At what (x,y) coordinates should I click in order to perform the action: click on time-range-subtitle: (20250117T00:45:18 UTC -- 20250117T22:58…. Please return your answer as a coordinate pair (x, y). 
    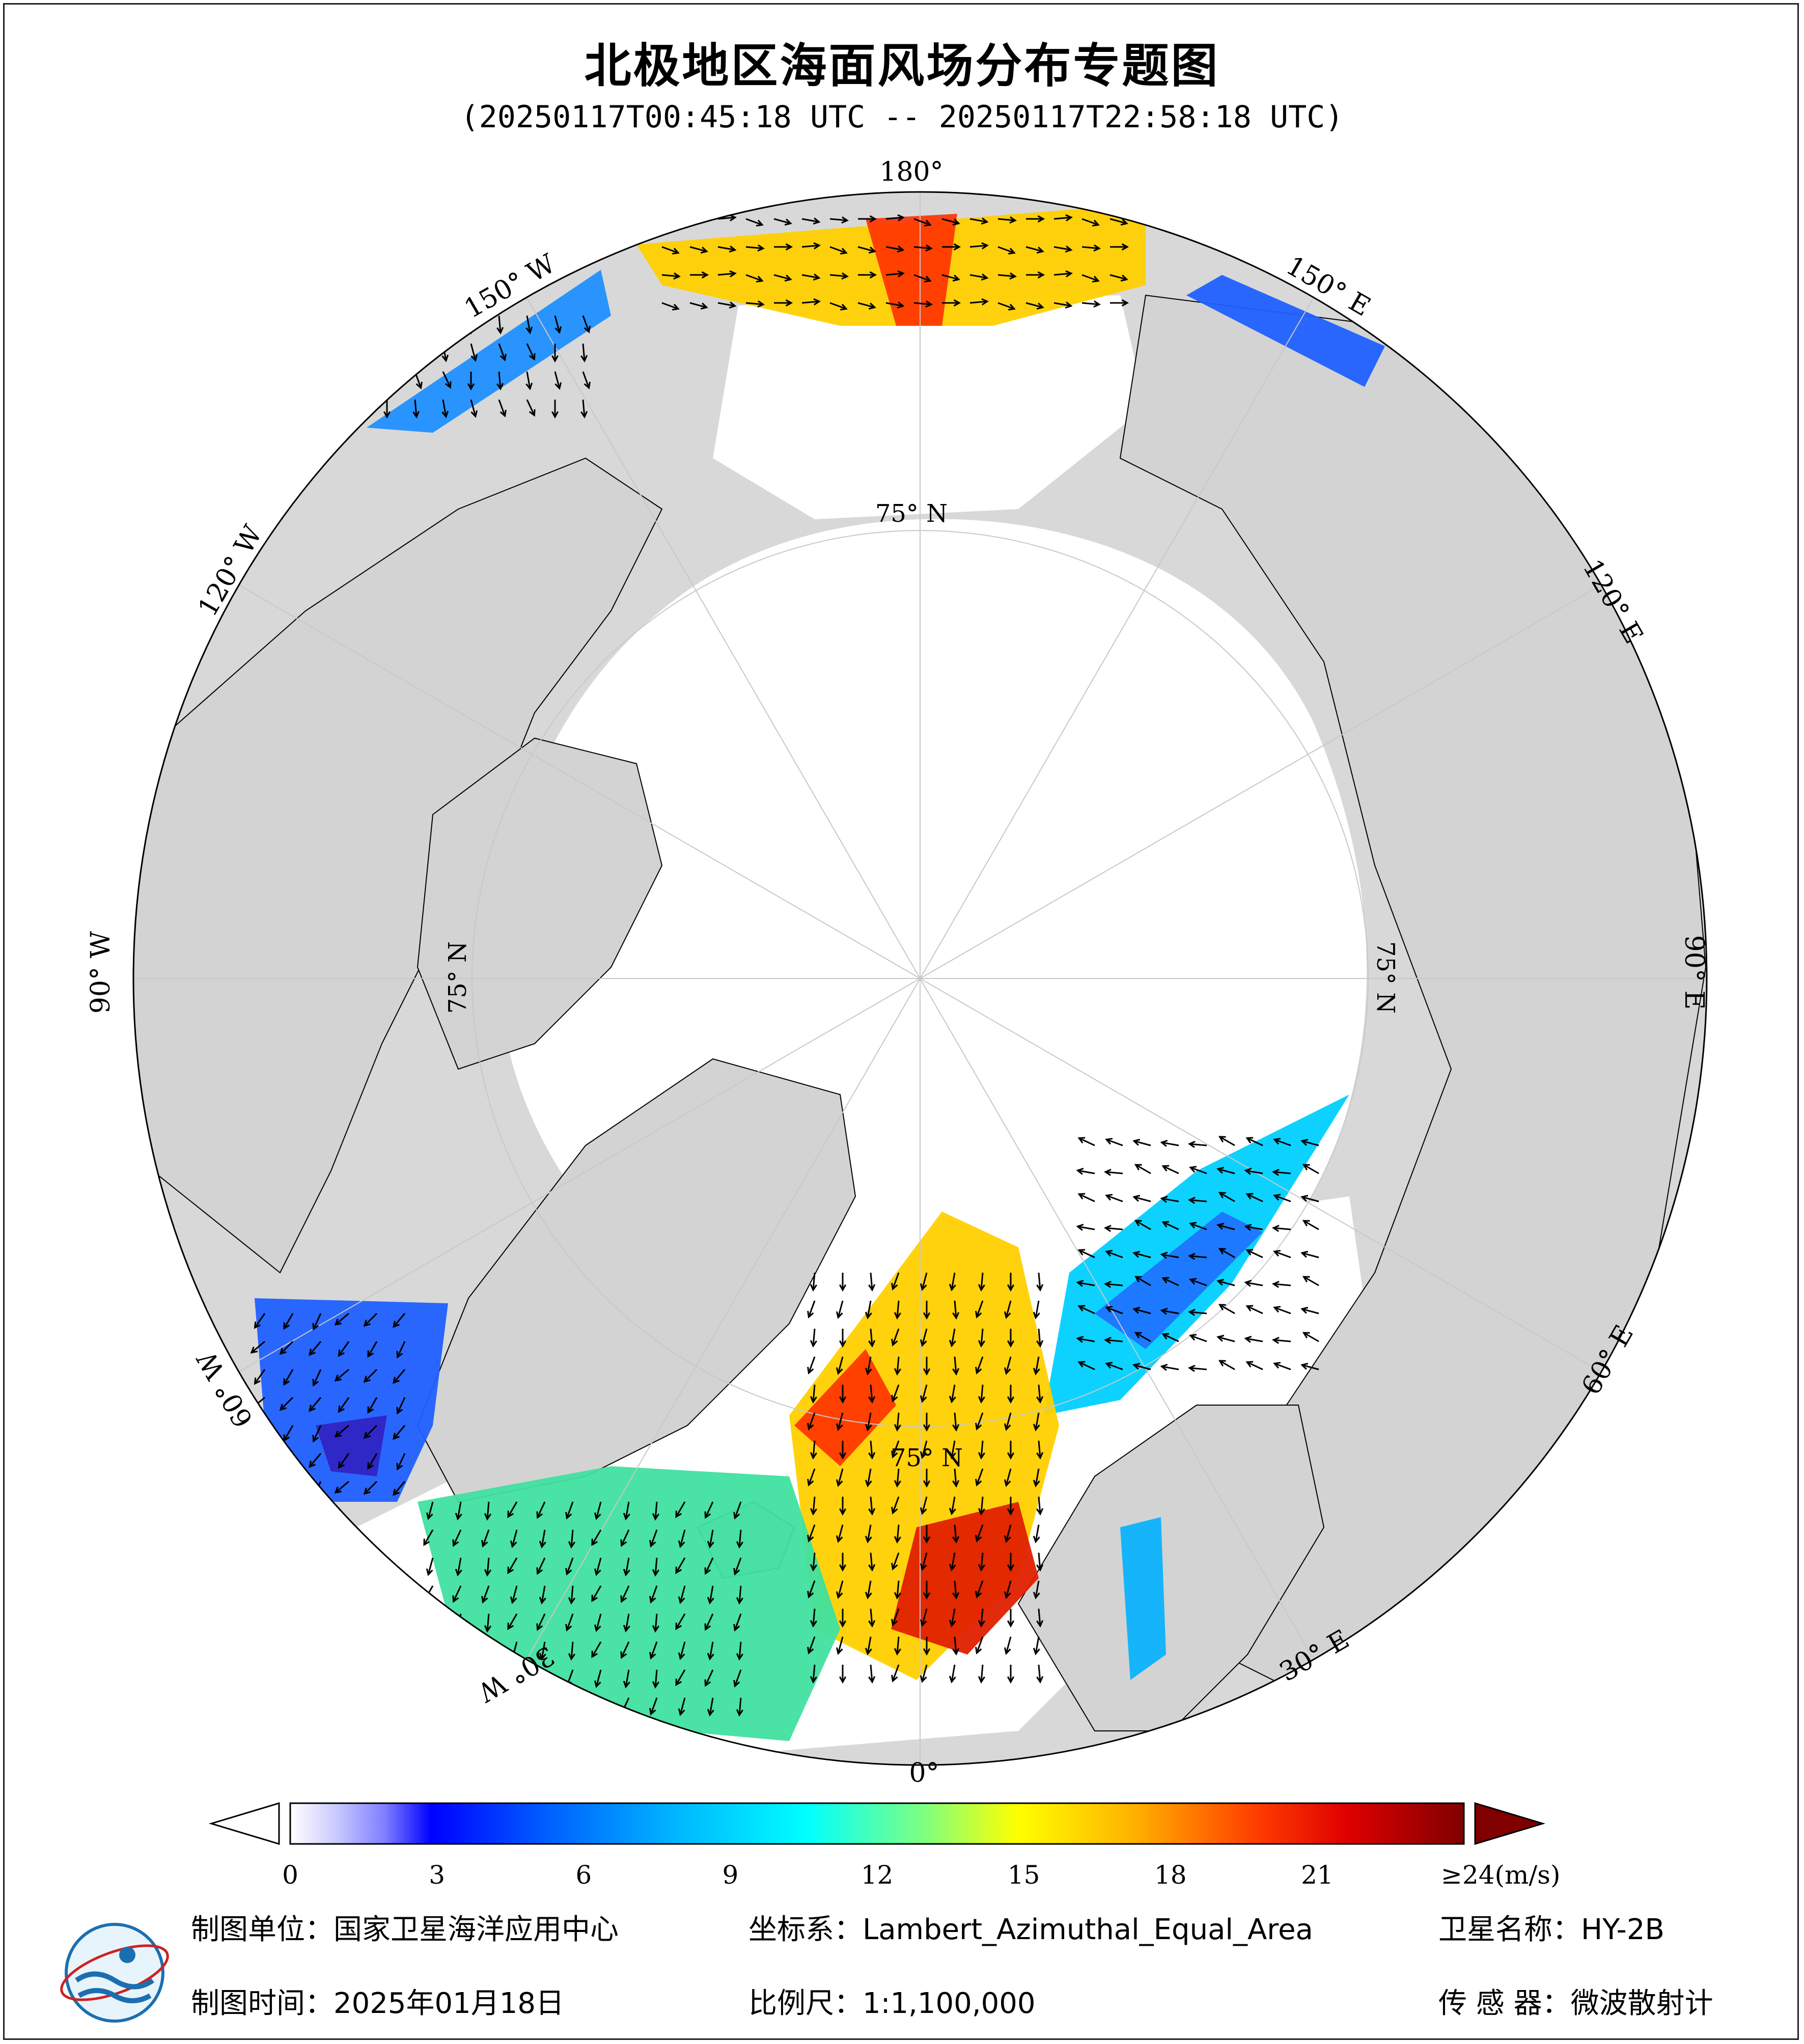
    Looking at the image, I should click on (902, 117).